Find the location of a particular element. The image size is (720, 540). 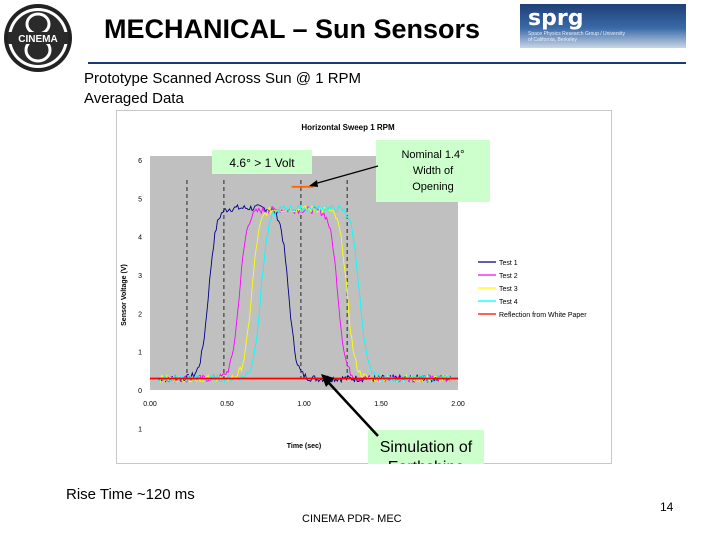

legend-label: Reflection from White Paper is located at coordinates (543, 315).